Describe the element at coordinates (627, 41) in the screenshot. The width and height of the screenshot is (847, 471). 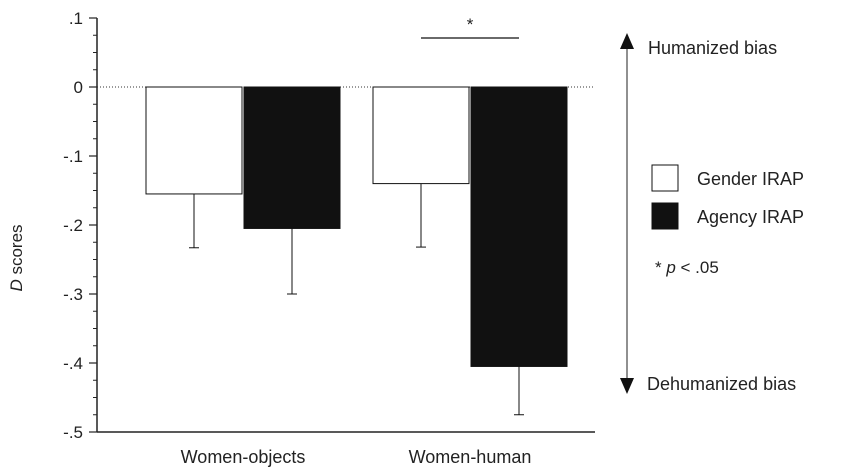
I see `arrow-up-icon` at that location.